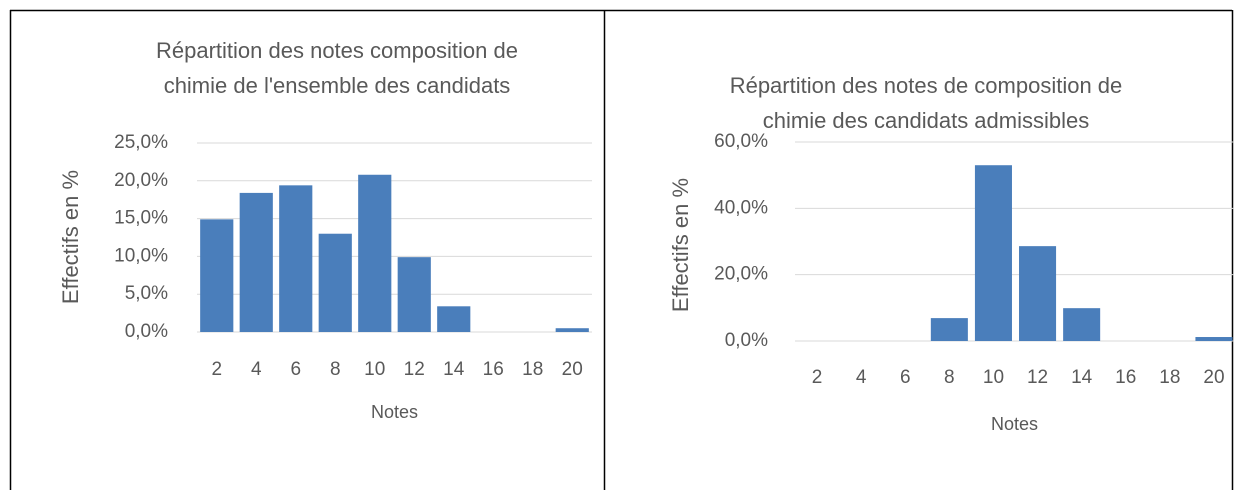 The image size is (1234, 490). Describe the element at coordinates (926, 120) in the screenshot. I see `chart-title: chimie des candidats admissibles` at that location.